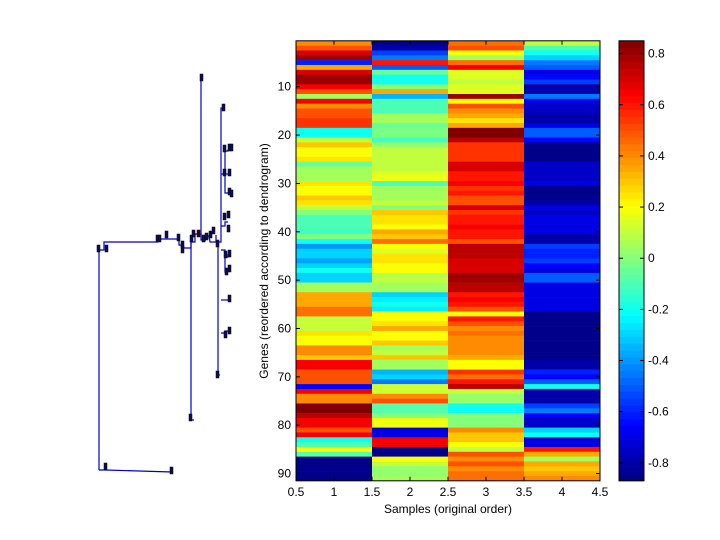 The width and height of the screenshot is (720, 540). What do you see at coordinates (372, 492) in the screenshot?
I see `x-tick-label: 1.5` at bounding box center [372, 492].